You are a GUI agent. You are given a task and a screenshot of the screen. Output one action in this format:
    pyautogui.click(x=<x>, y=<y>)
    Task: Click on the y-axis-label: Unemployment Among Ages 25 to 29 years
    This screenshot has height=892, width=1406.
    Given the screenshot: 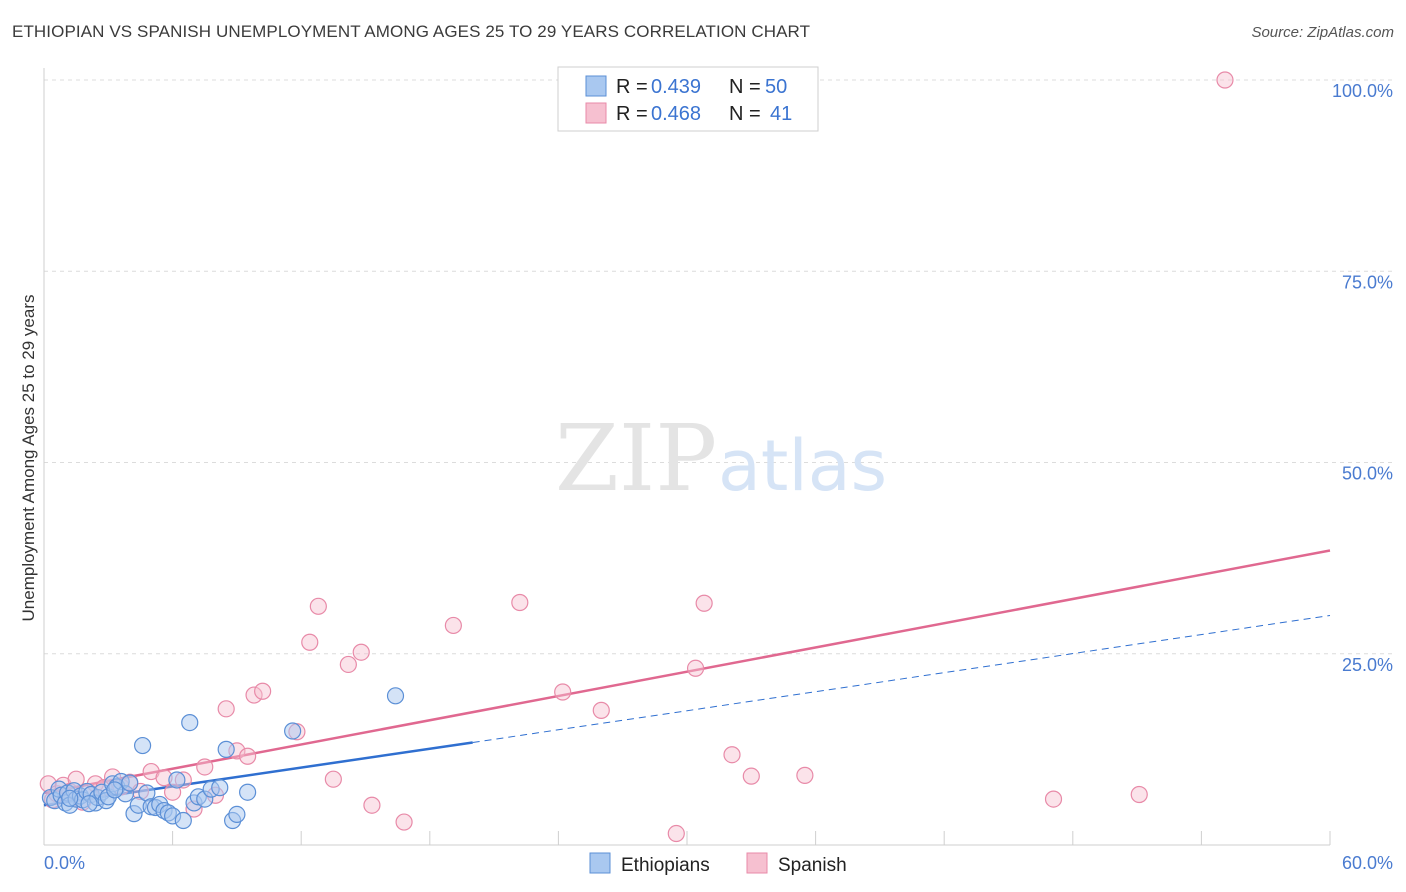 What is the action you would take?
    pyautogui.click(x=28, y=458)
    